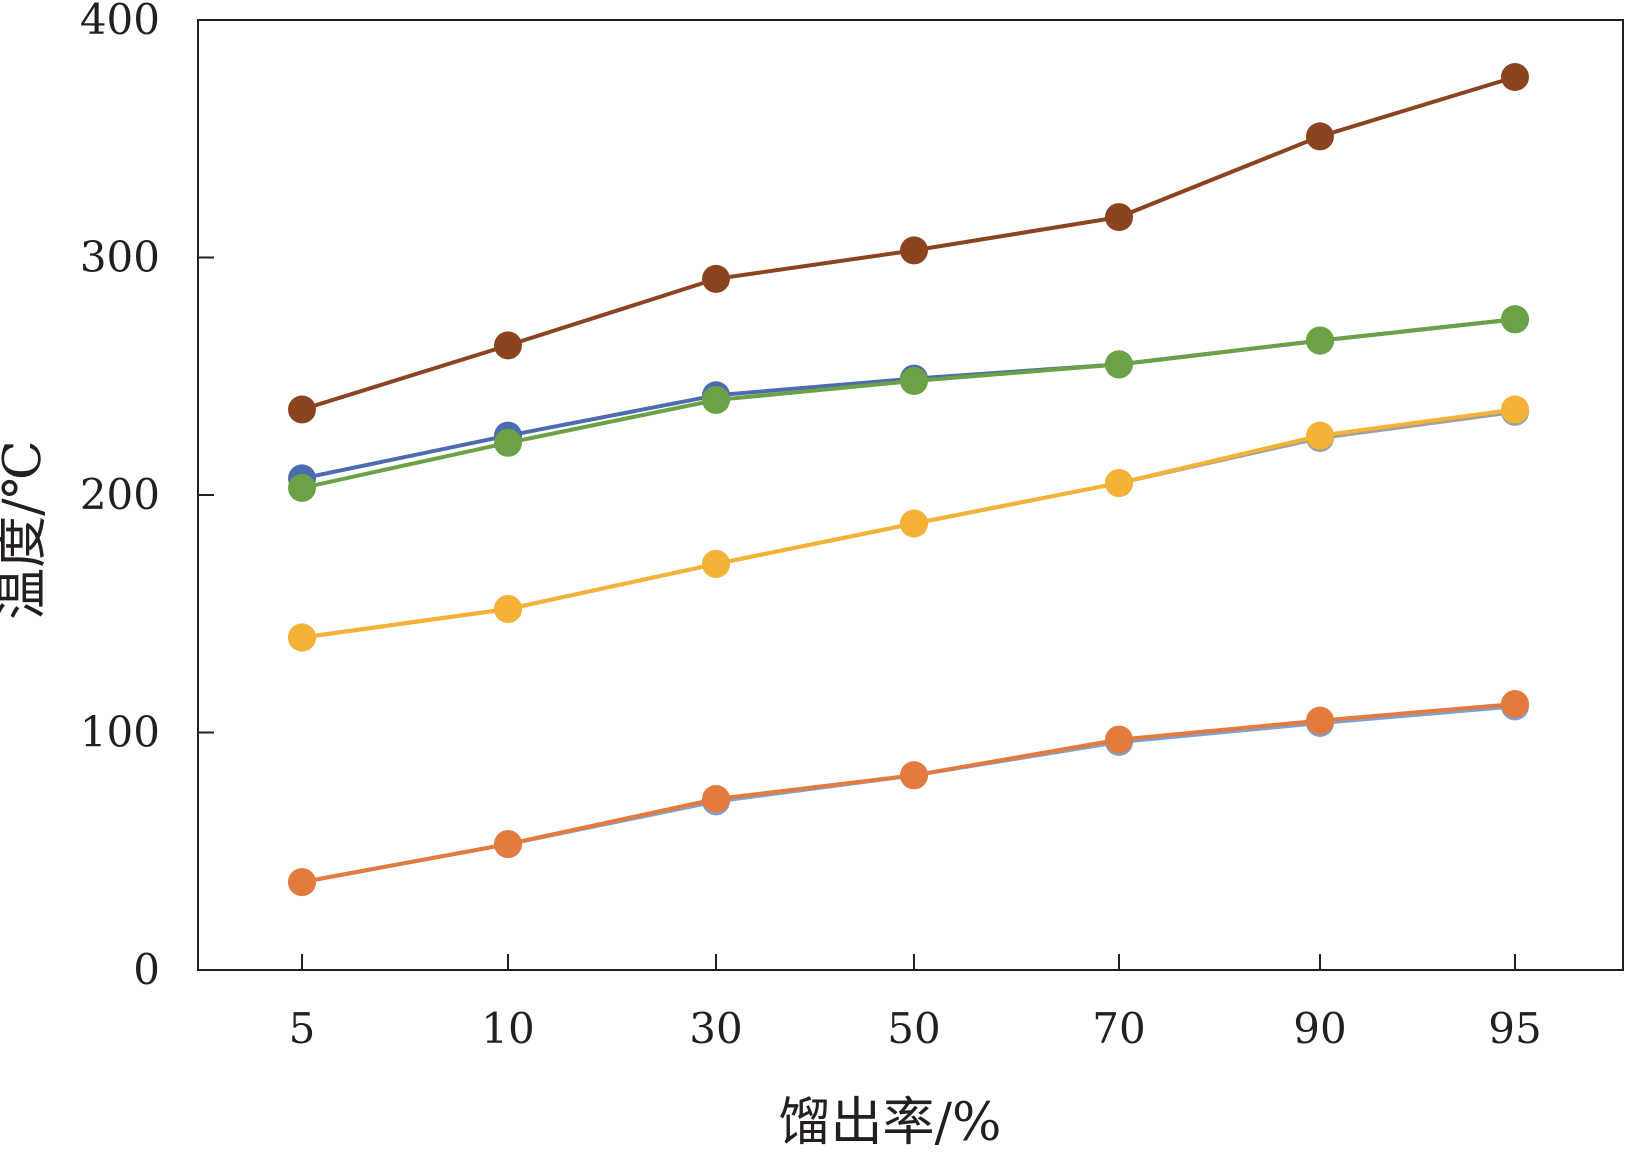 This screenshot has height=1159, width=1632. I want to click on y-tick-label: 0, so click(146, 969).